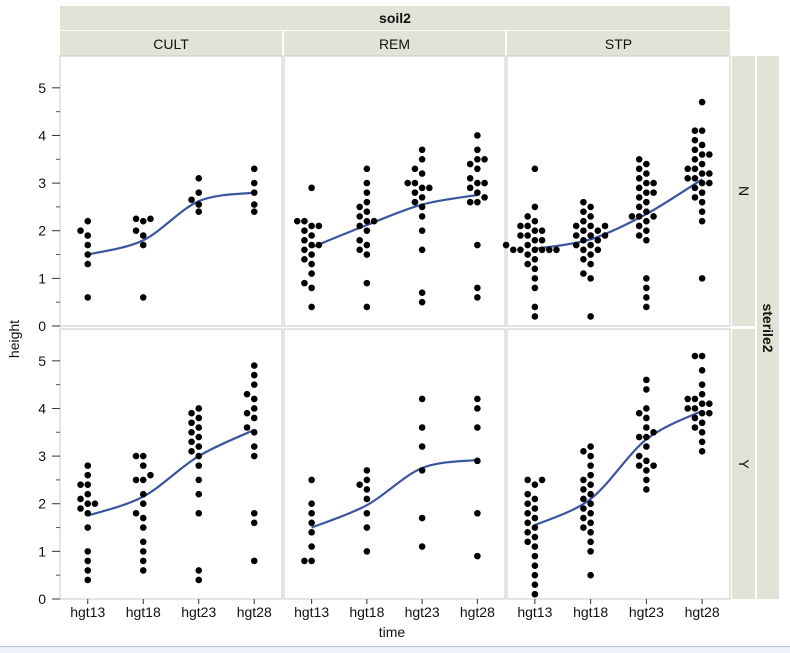  What do you see at coordinates (198, 612) in the screenshot?
I see `x-tick-label: hgt23` at bounding box center [198, 612].